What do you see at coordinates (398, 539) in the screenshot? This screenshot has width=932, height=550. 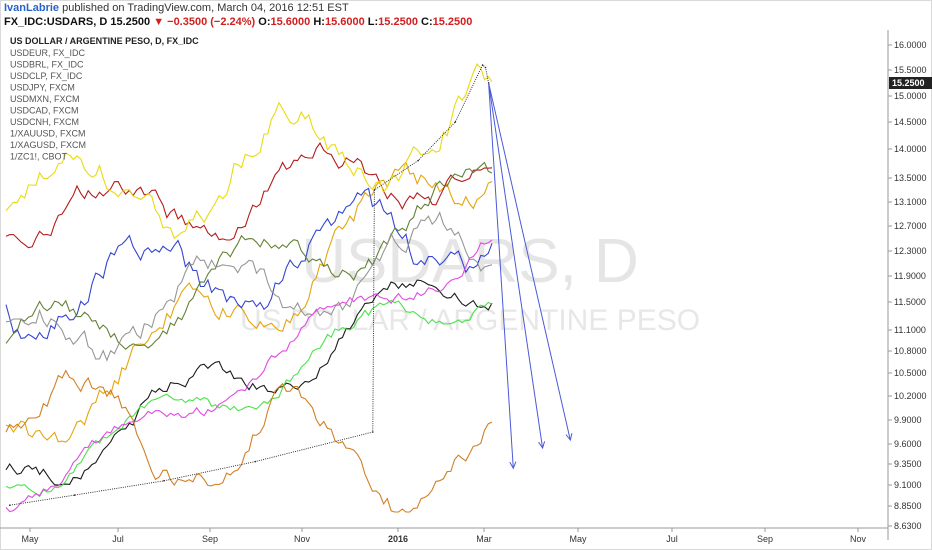 I see `x-tick-label: 2016` at bounding box center [398, 539].